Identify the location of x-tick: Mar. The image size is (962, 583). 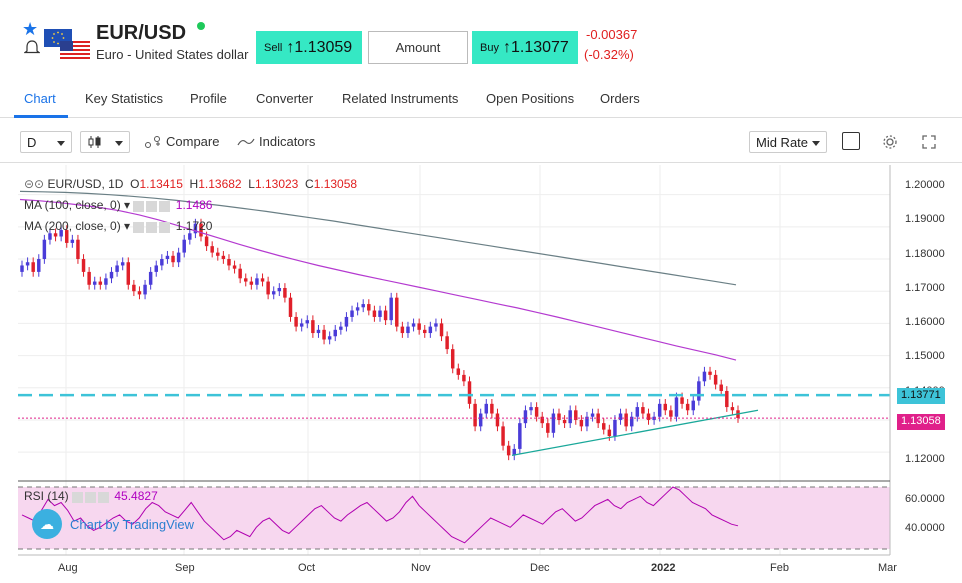
(887, 568).